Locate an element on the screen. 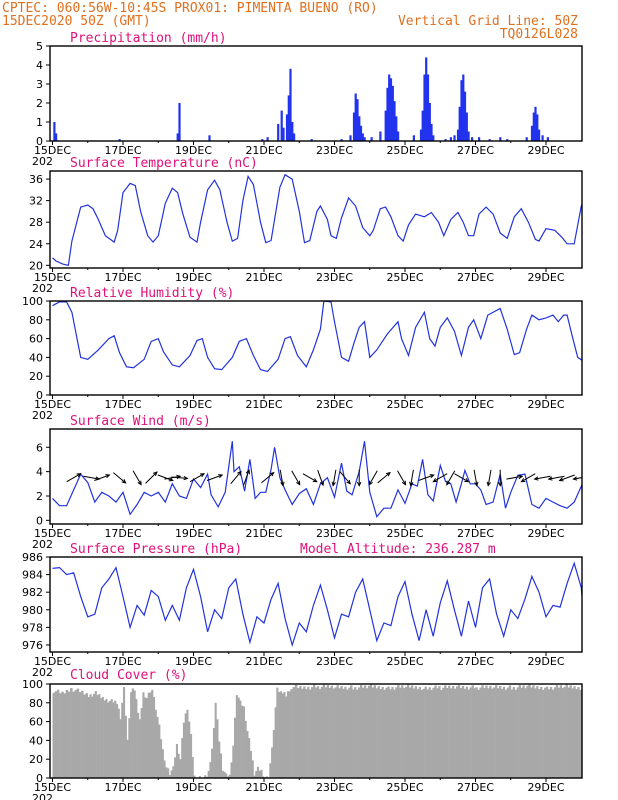 The height and width of the screenshot is (800, 618). rh-ytick-label: 40 is located at coordinates (36, 357).